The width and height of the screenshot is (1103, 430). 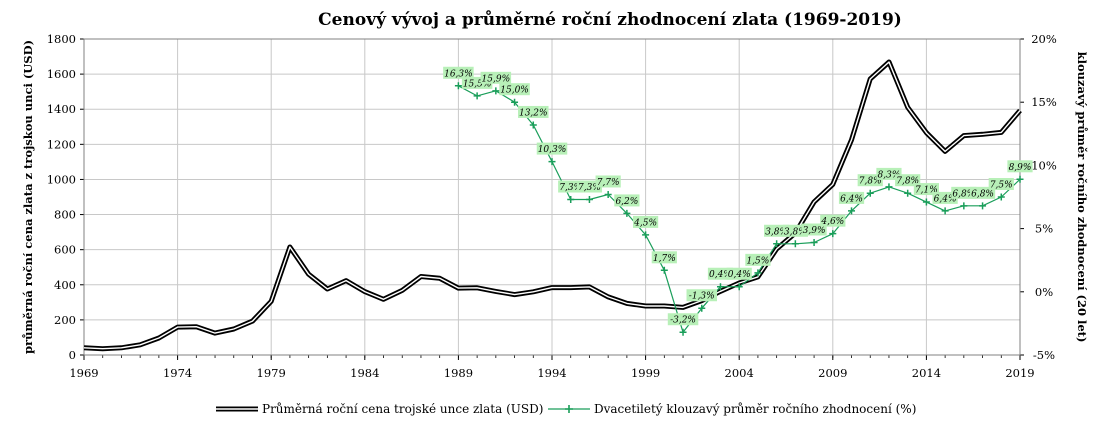 What do you see at coordinates (61, 74) in the screenshot?
I see `y-tick-label: 1600` at bounding box center [61, 74].